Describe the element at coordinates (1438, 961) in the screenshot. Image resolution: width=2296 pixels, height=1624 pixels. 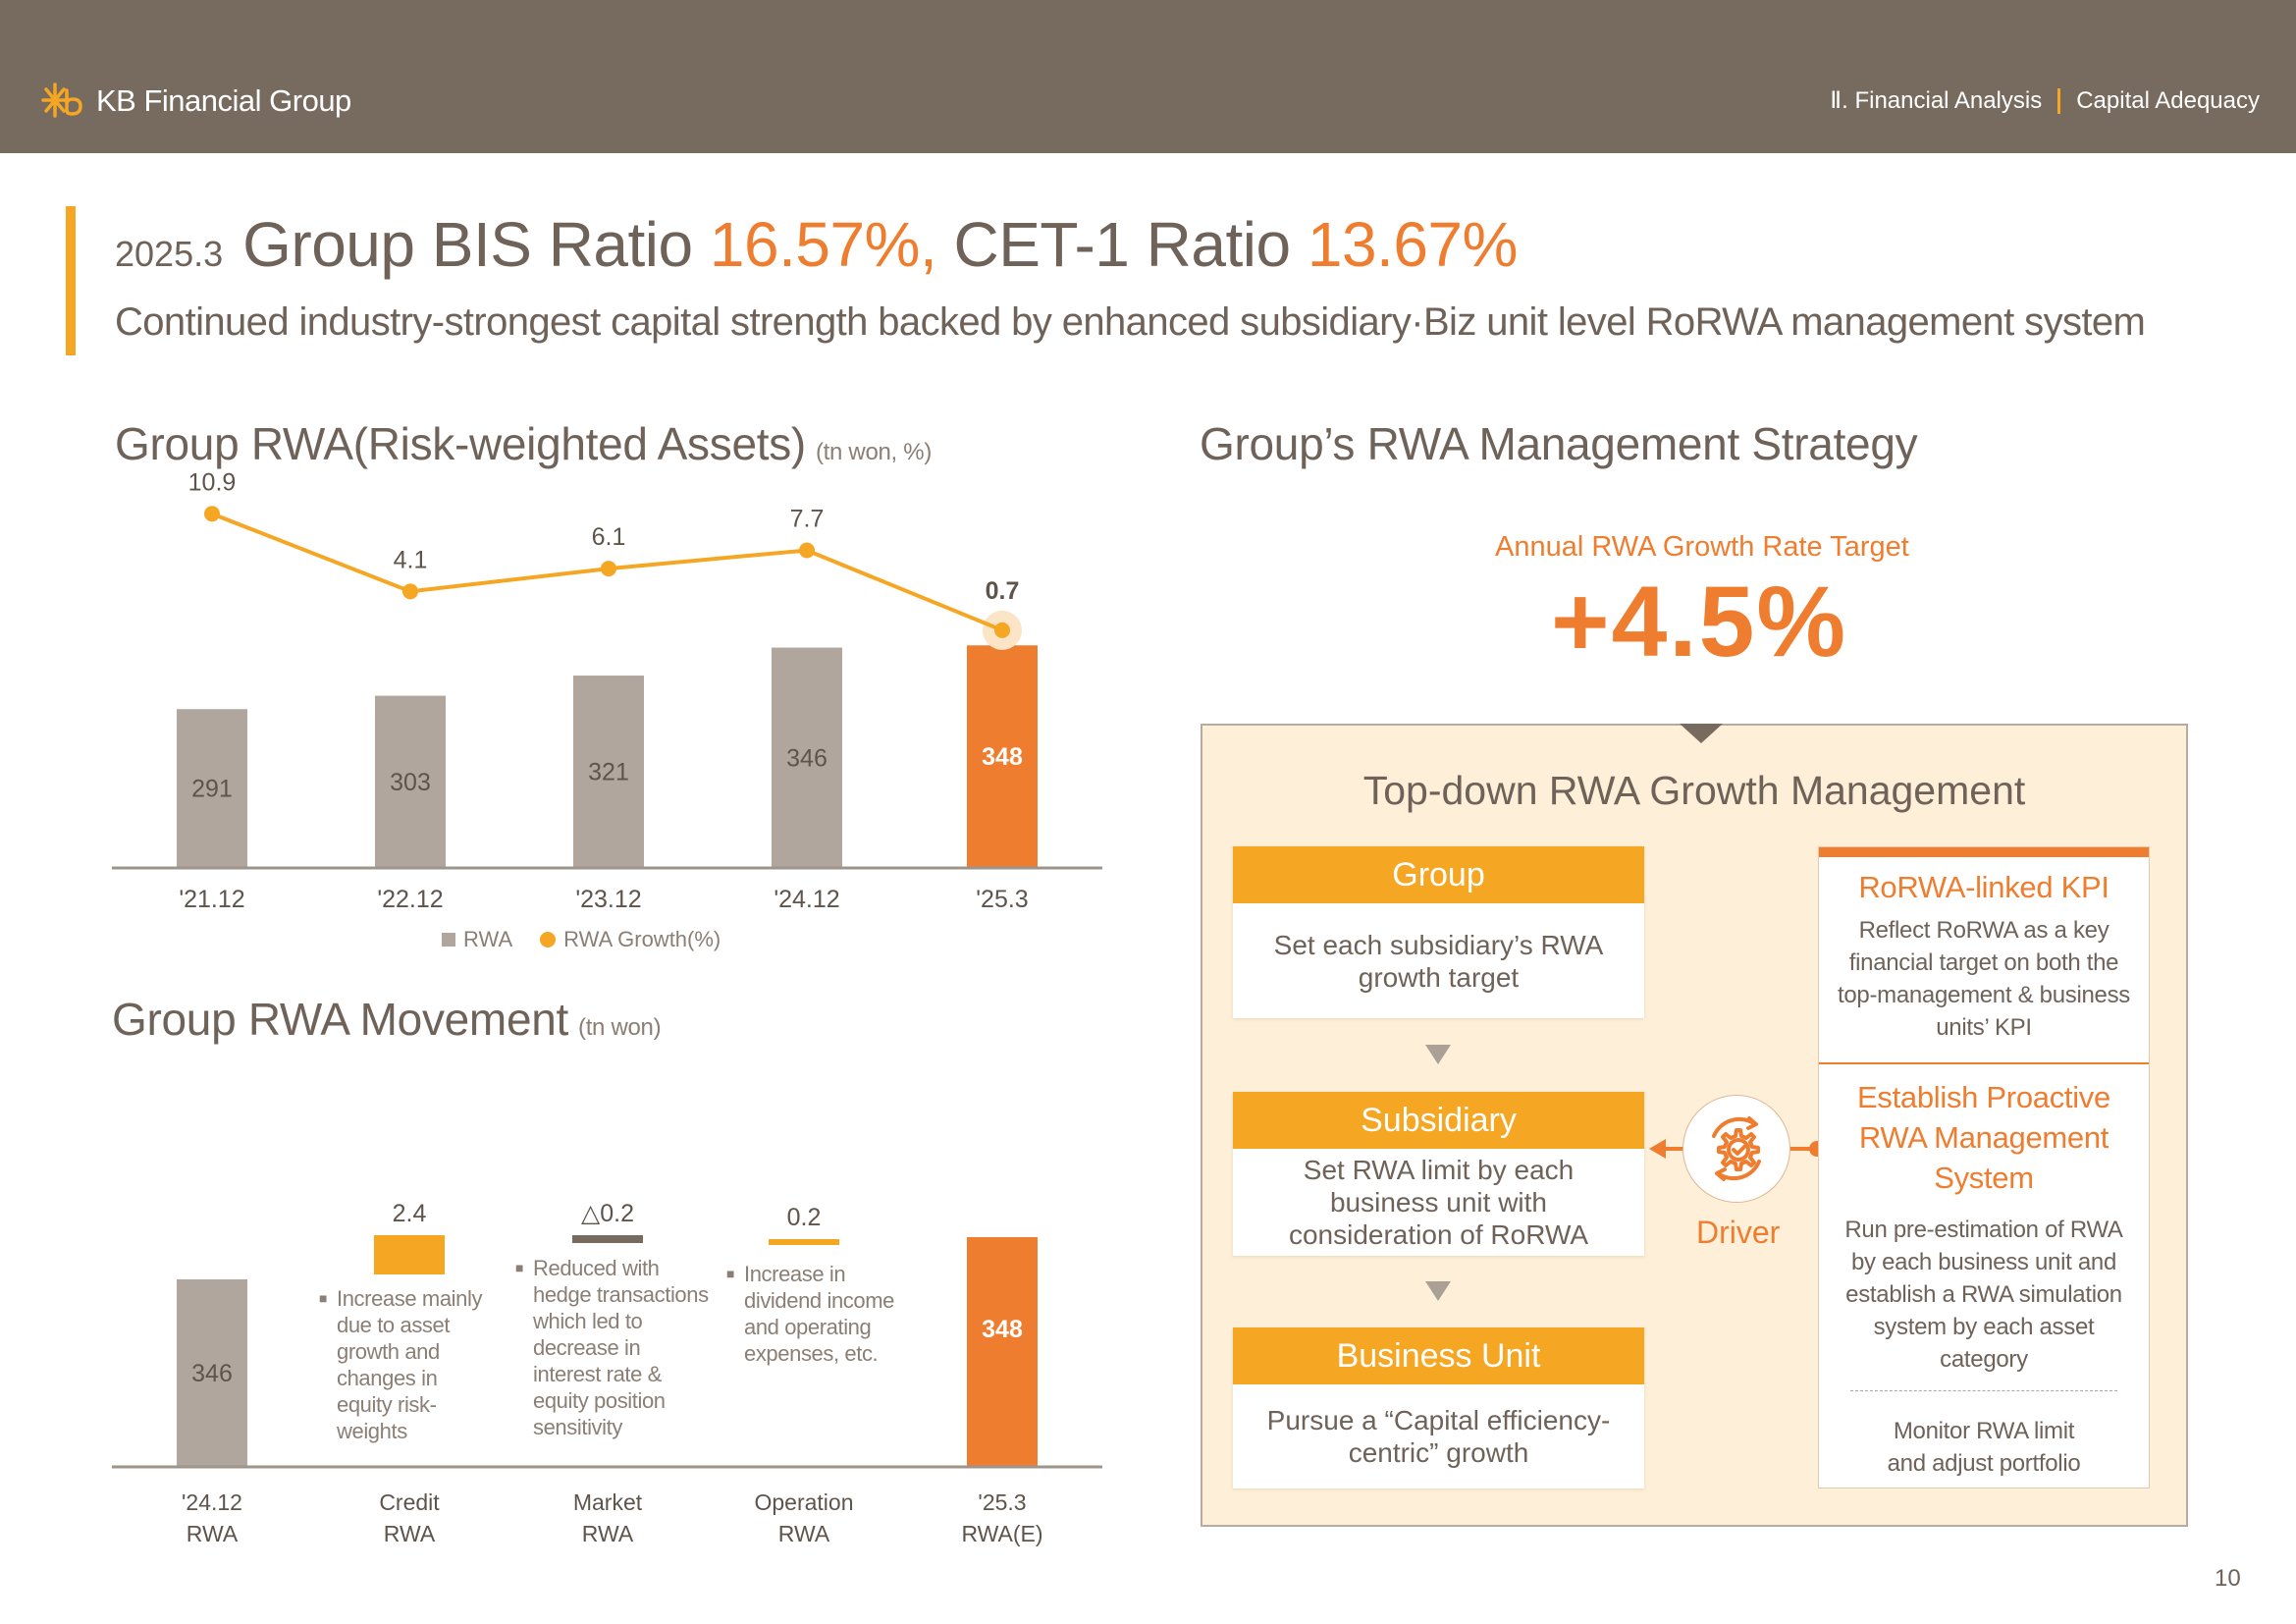
I see `tier-group-body: Set each subsidiary’s RWA growth target` at that location.